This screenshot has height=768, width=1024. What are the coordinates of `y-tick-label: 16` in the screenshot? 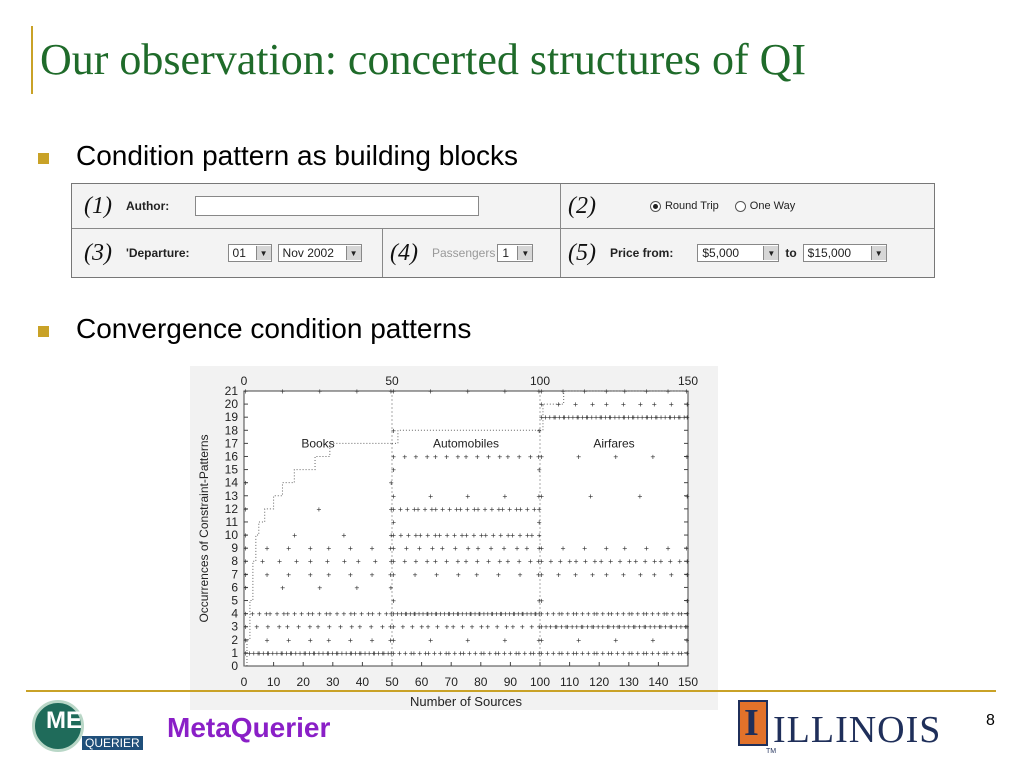 It's located at (232, 456).